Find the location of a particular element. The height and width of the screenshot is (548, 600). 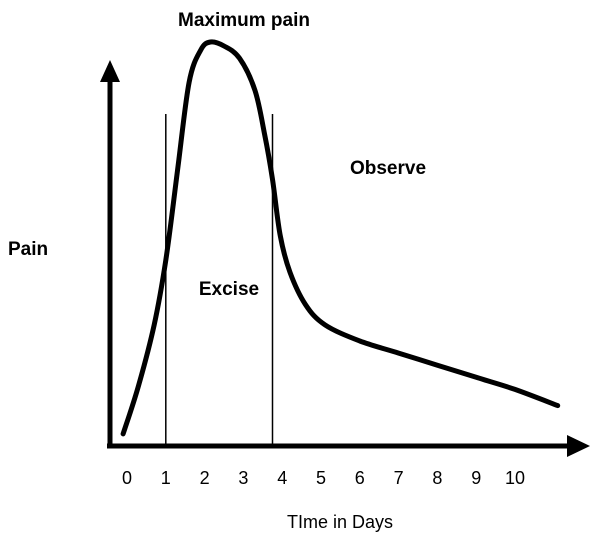

y-axis-arrowhead is located at coordinates (110, 71).